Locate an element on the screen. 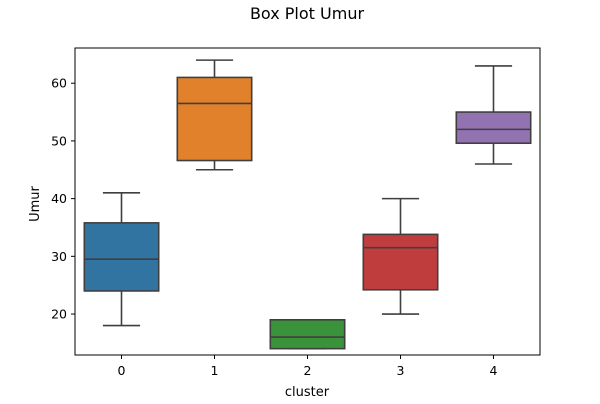  y-axis-label: Umur is located at coordinates (35, 203).